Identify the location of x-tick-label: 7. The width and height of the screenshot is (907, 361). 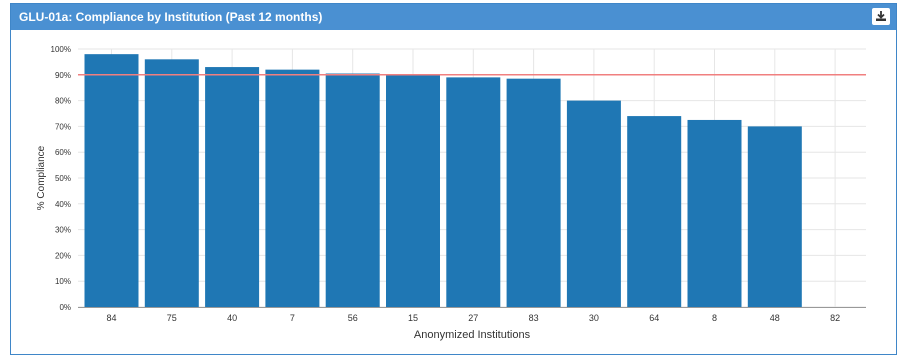
(292, 318).